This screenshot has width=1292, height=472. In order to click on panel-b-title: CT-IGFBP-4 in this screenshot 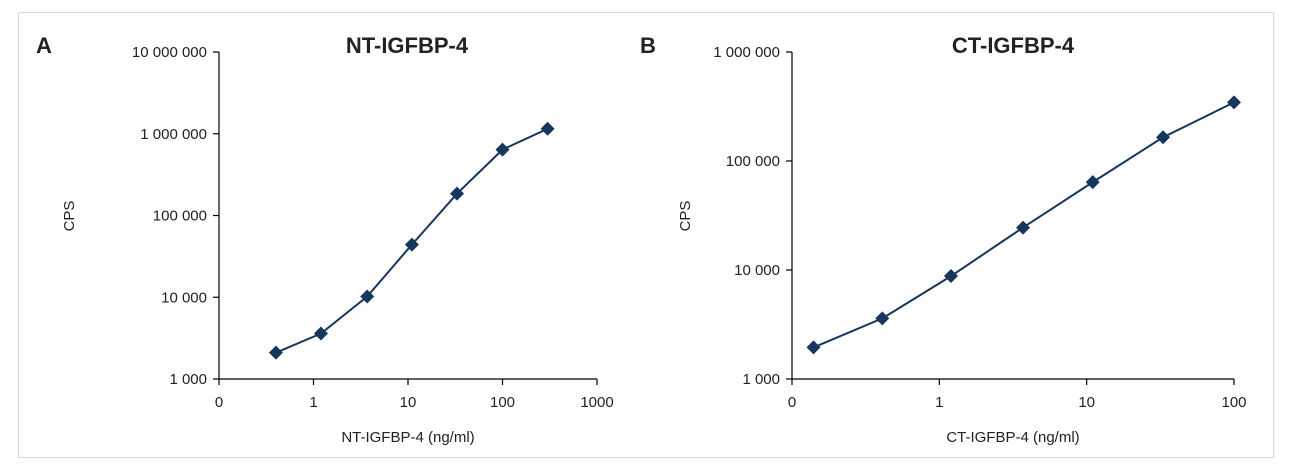, I will do `click(1013, 45)`.